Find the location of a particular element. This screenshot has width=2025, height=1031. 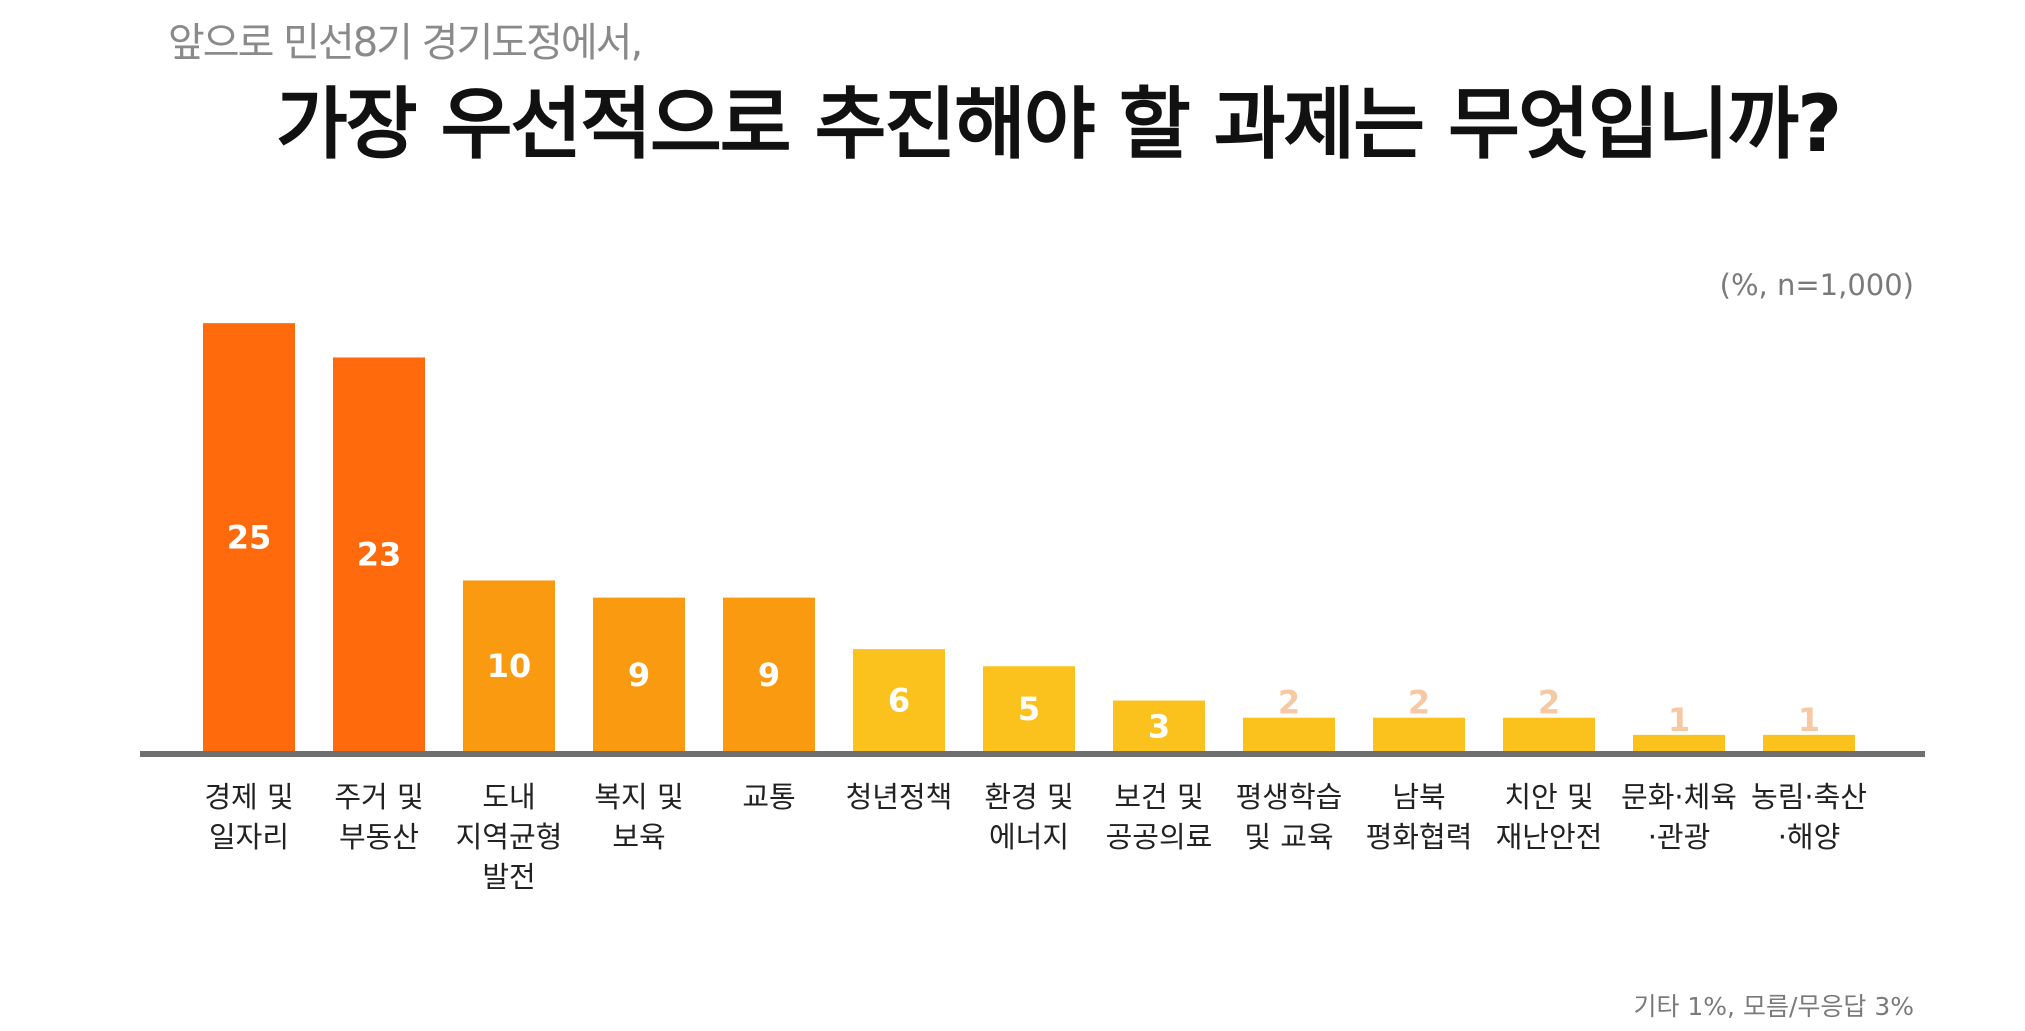

category-label-2-line-1: 지역균형 is located at coordinates (509, 837).